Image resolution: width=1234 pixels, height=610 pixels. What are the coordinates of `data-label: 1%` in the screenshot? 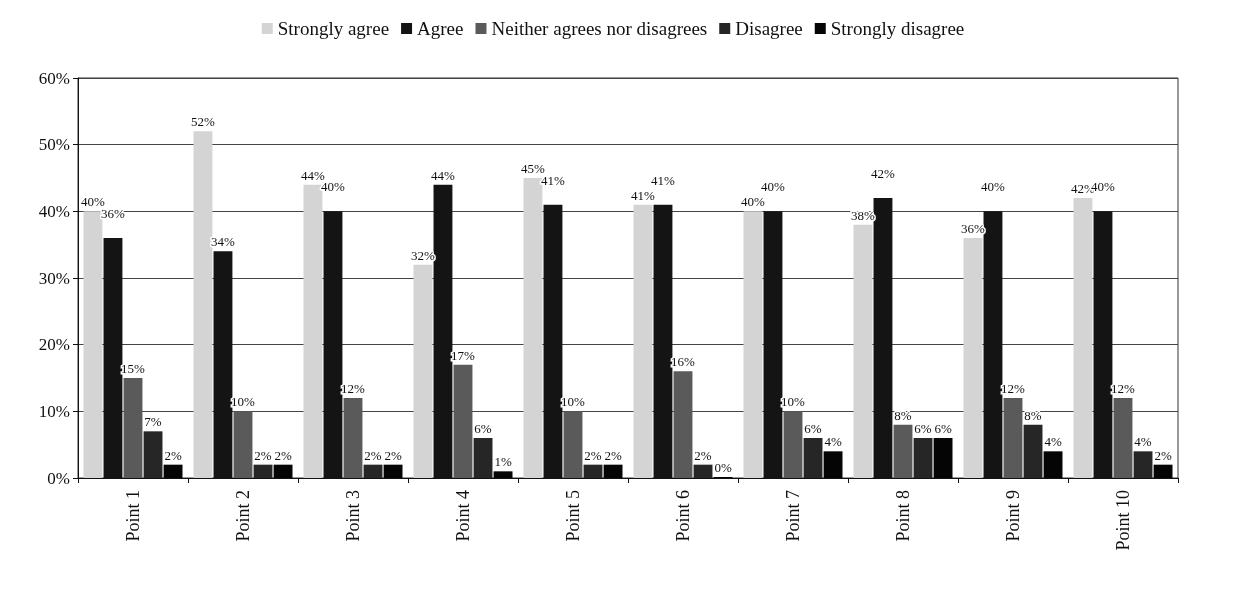 It's located at (503, 462).